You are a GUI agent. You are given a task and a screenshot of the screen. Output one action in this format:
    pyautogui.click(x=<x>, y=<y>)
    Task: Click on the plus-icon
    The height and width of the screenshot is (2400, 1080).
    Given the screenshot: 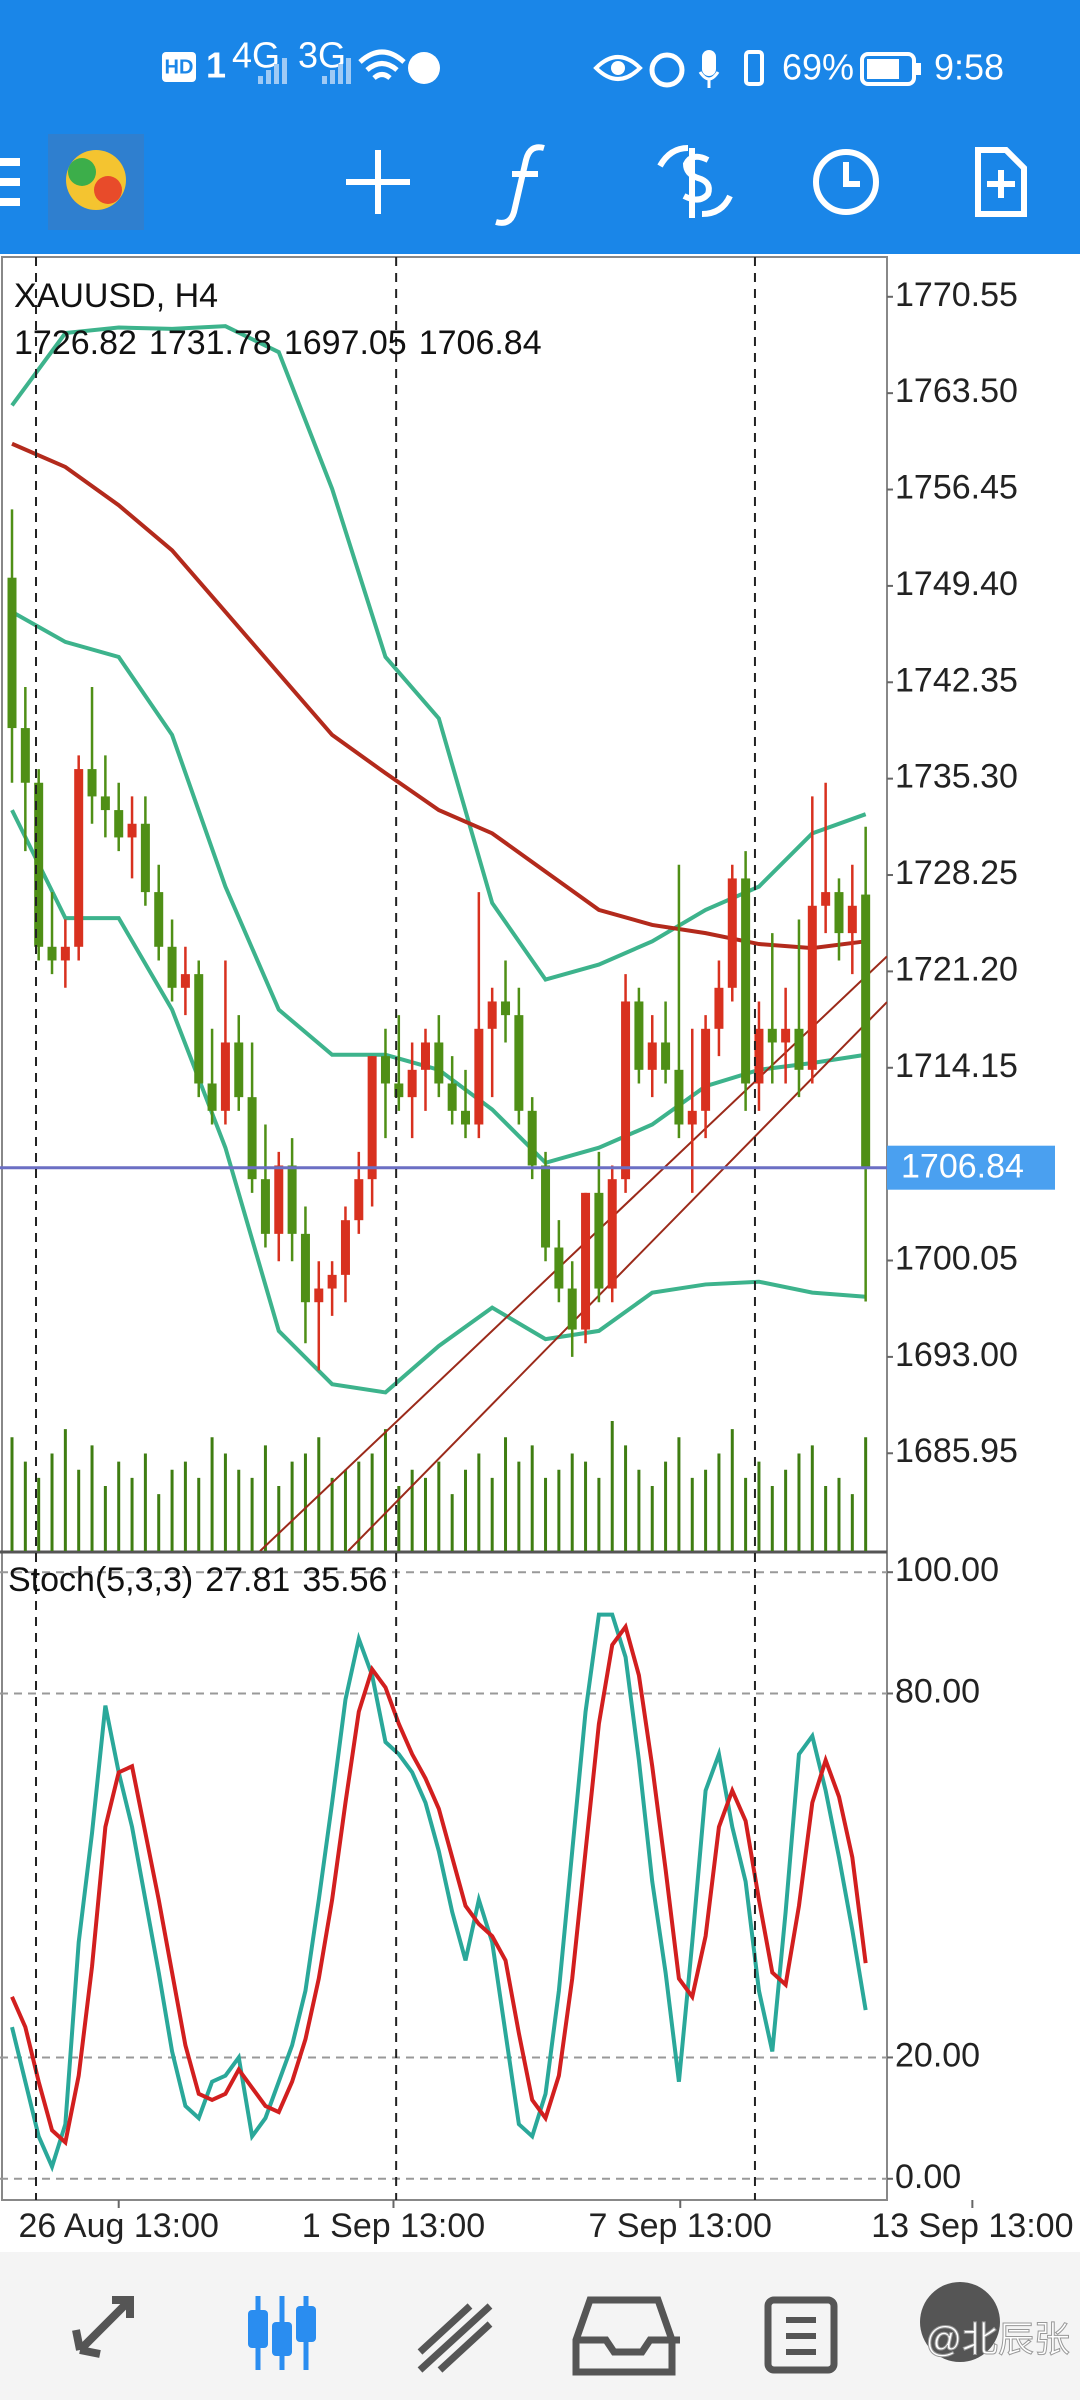 What is the action you would take?
    pyautogui.click(x=1001, y=184)
    